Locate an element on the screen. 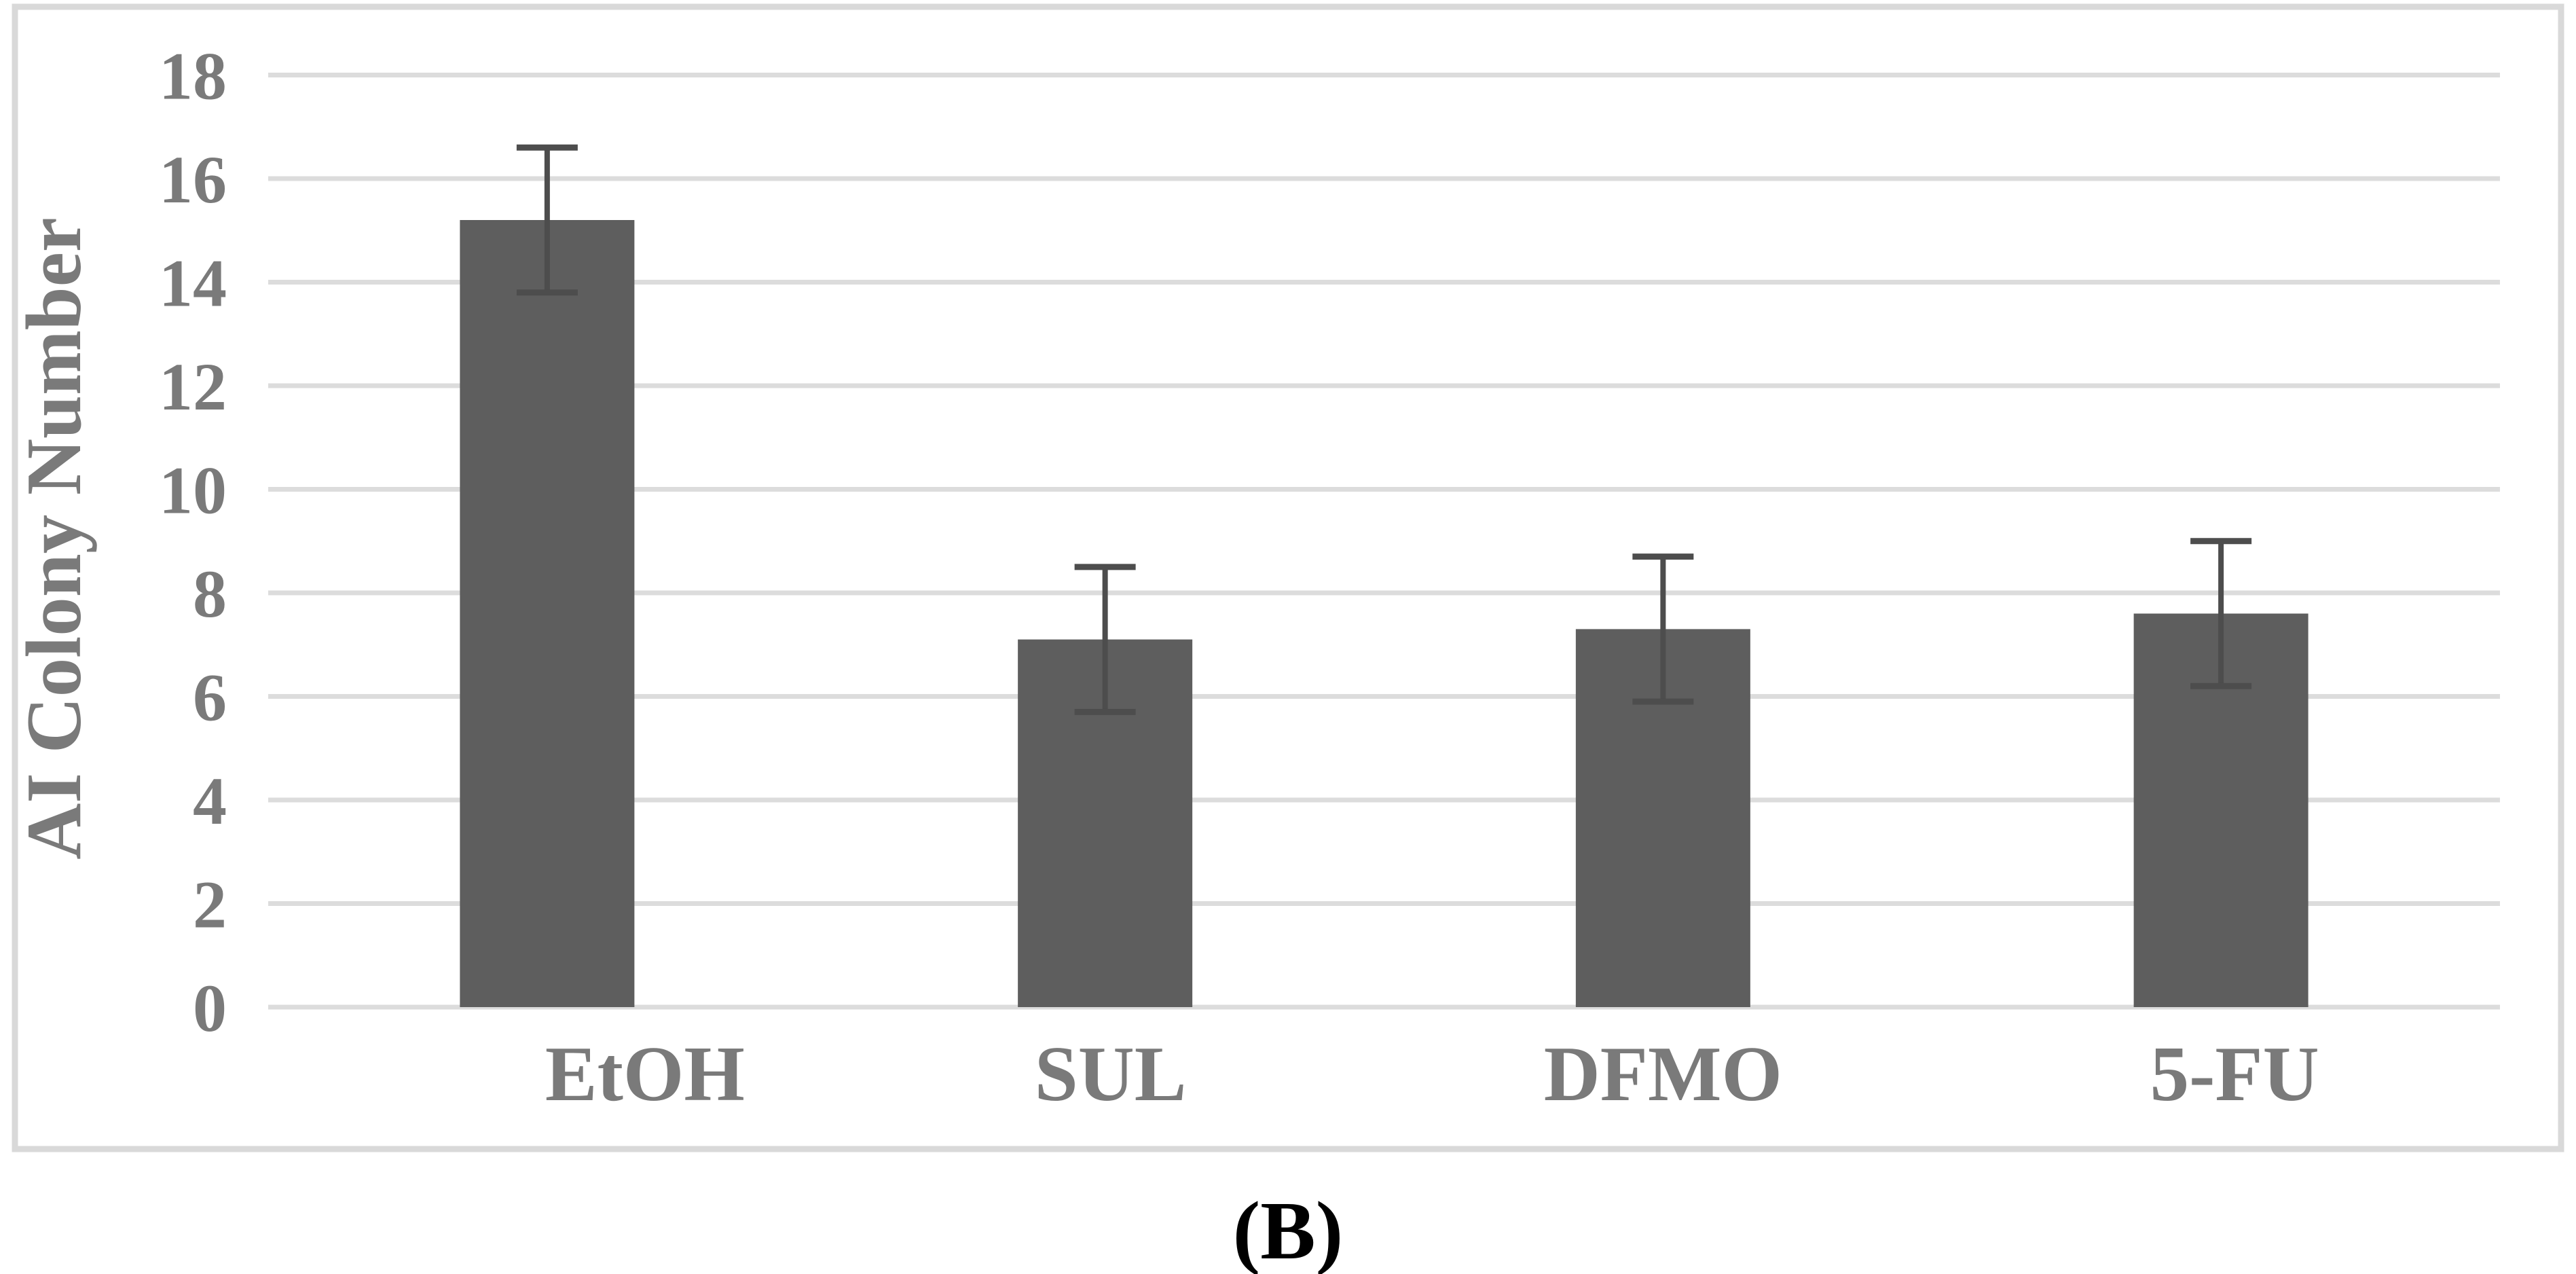  y-tick-label-16: 16 is located at coordinates (193, 179).